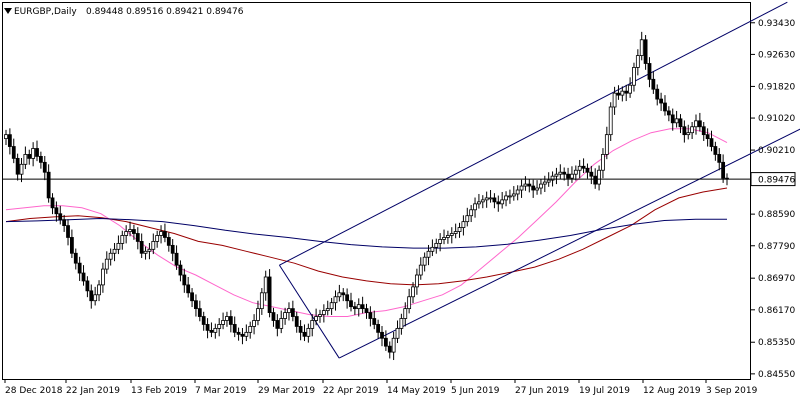 This screenshot has width=800, height=400. I want to click on x-tick-label: 12 Aug 2019, so click(672, 391).